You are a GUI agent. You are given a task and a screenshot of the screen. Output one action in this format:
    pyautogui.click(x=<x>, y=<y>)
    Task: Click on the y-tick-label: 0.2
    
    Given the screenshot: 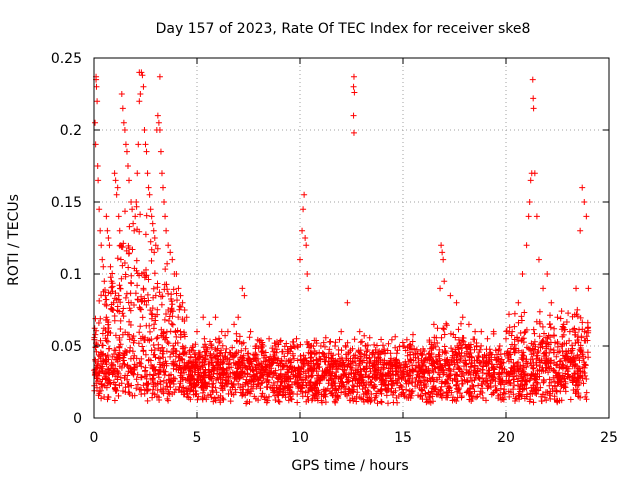 What is the action you would take?
    pyautogui.click(x=71, y=131)
    